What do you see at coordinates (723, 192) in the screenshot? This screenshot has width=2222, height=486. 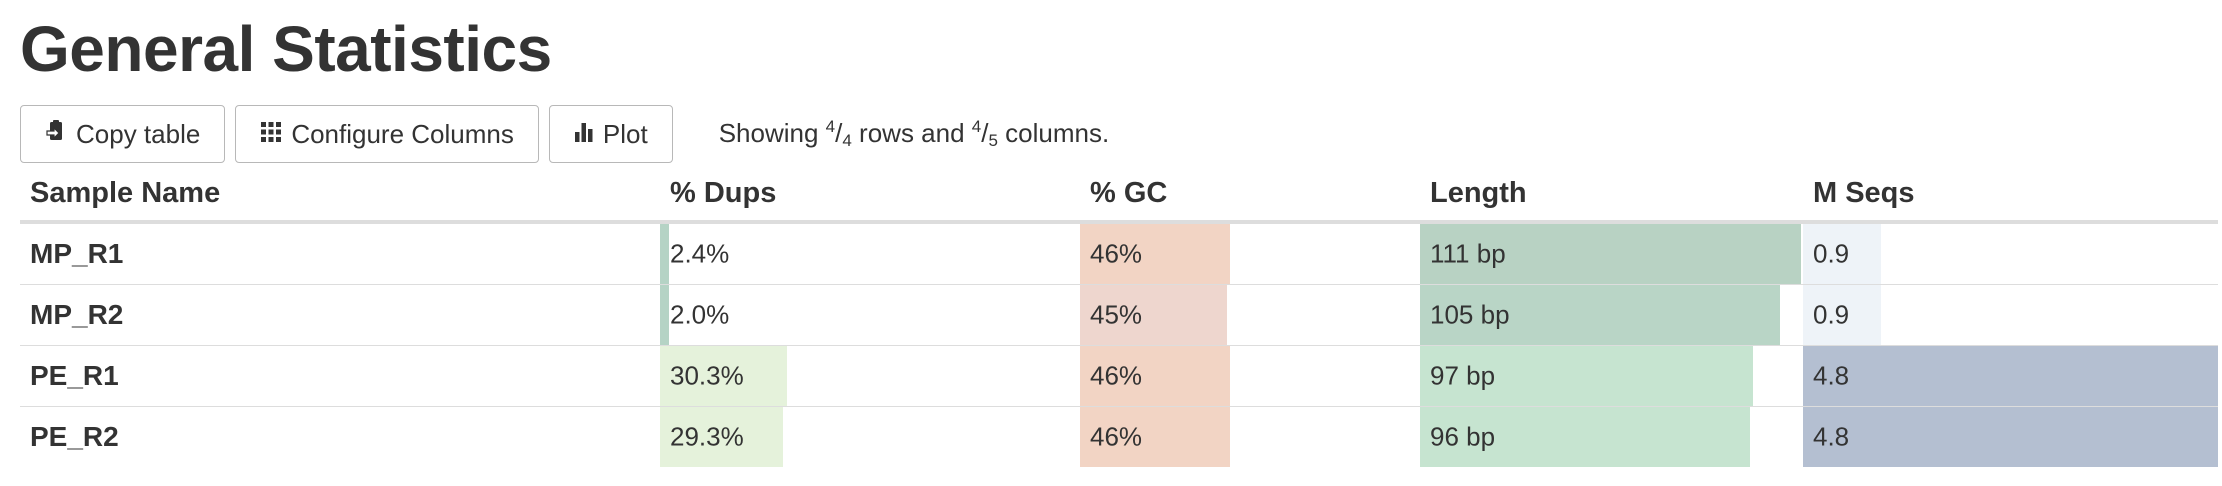 I see `header-dups: % Dups` at bounding box center [723, 192].